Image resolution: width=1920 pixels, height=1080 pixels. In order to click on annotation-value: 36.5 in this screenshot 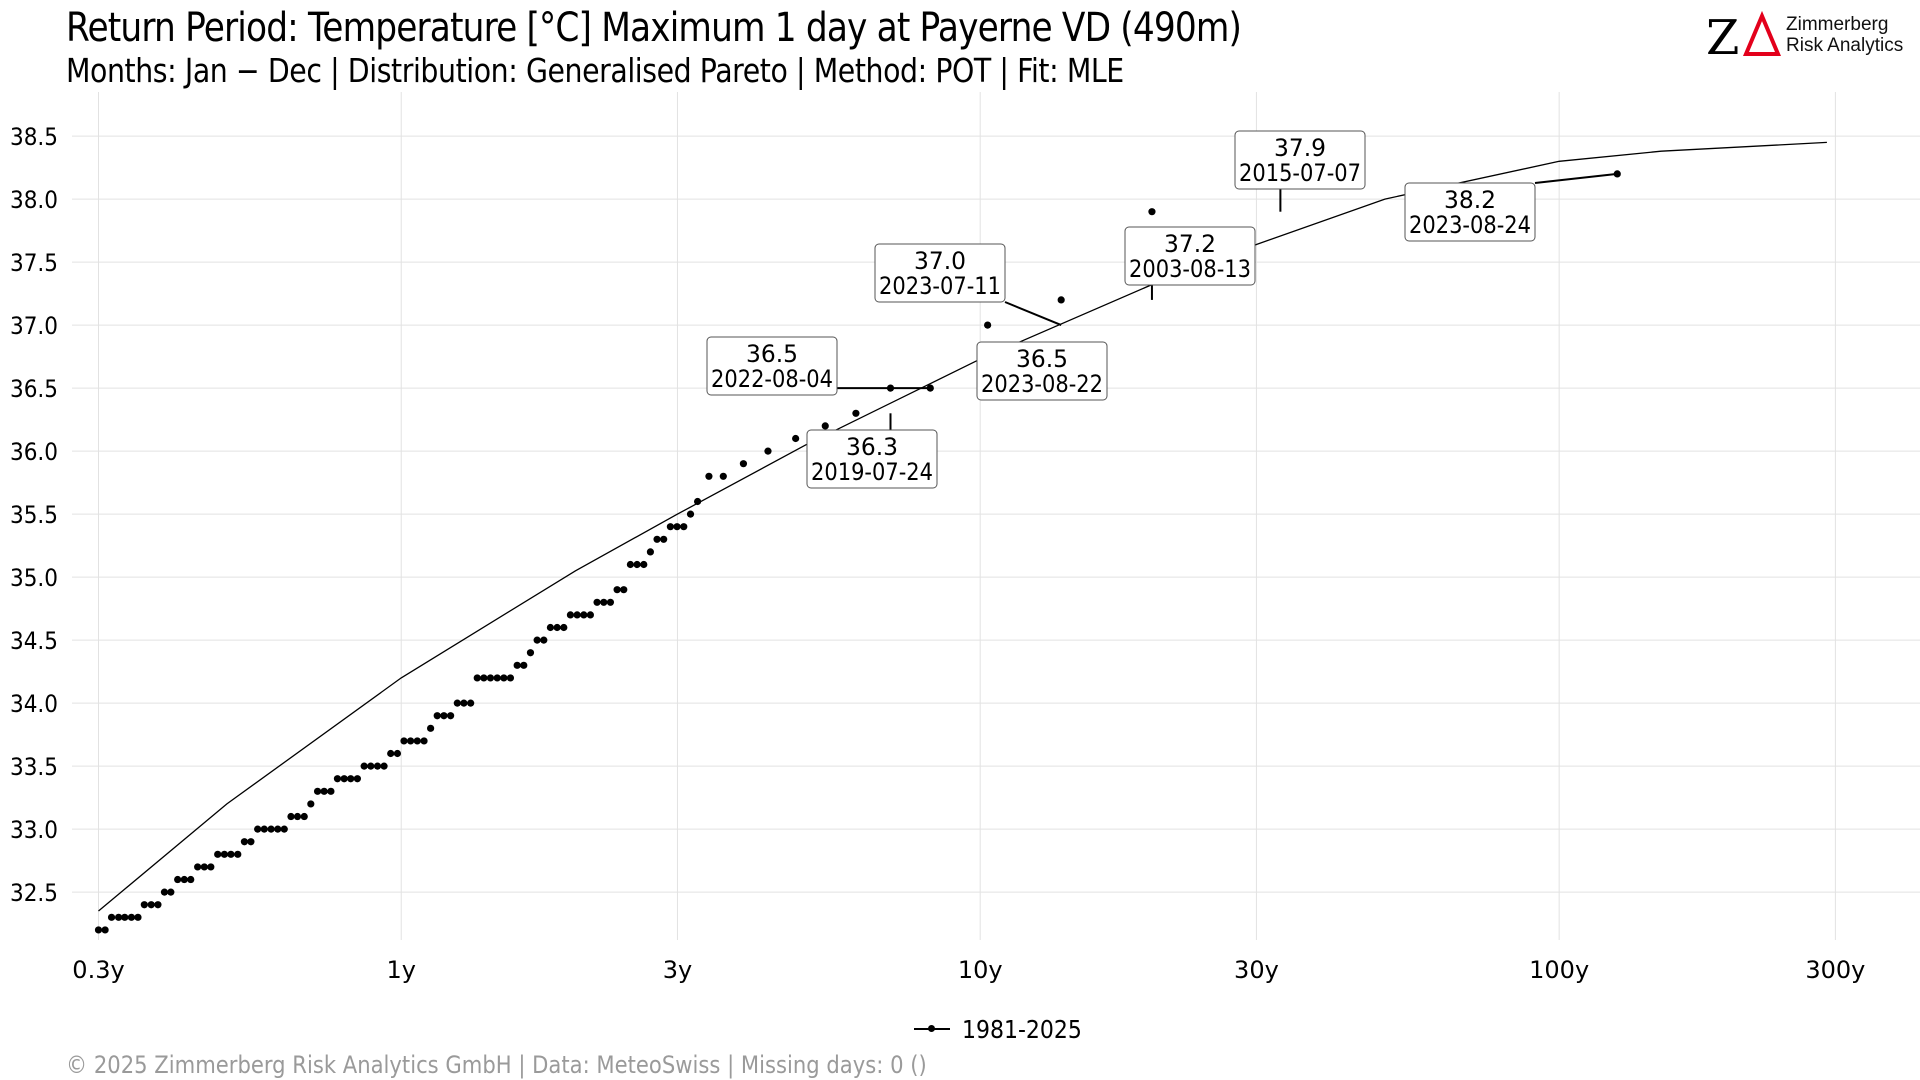, I will do `click(772, 354)`.